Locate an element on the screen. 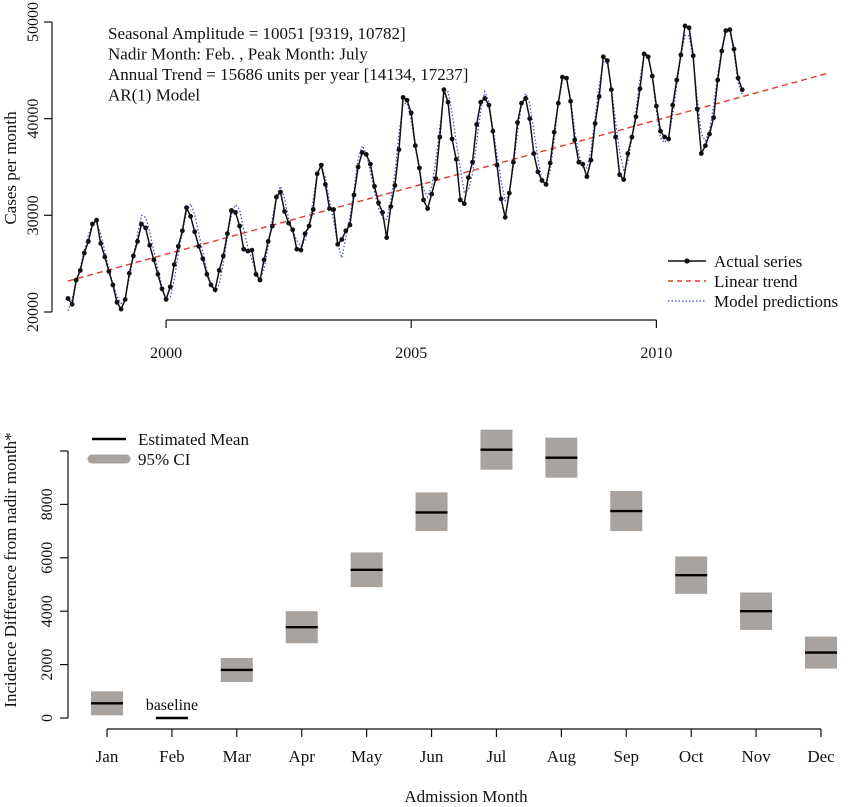  x-tick-label-sep: Sep is located at coordinates (627, 756).